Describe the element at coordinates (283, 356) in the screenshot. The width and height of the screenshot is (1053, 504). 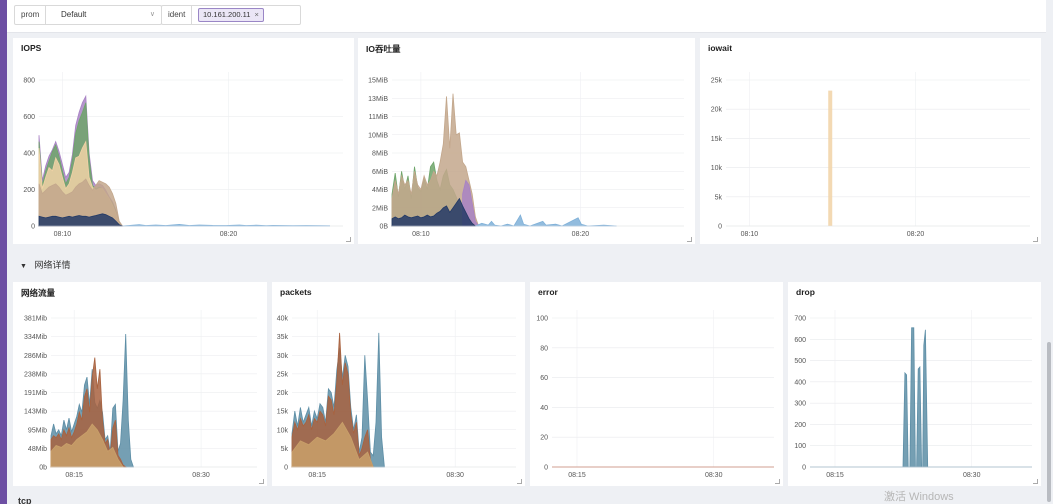
I see `y-tick-label: 30k` at that location.